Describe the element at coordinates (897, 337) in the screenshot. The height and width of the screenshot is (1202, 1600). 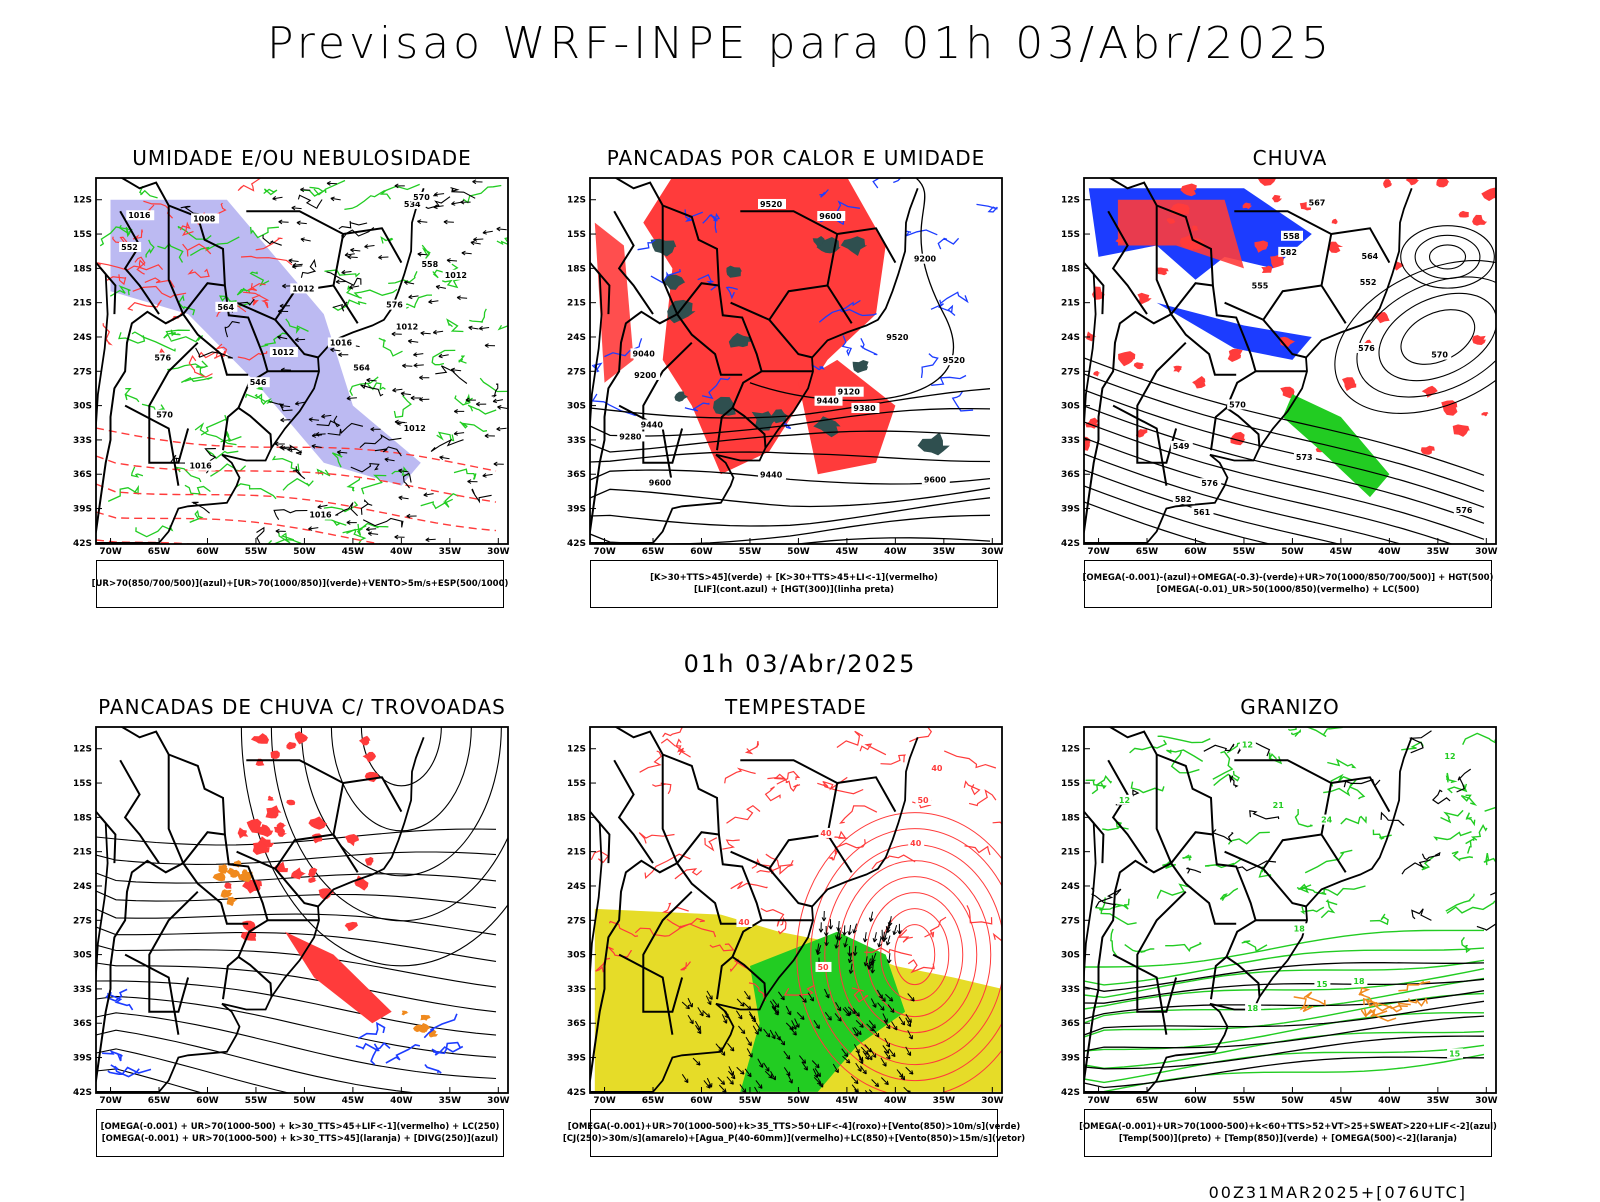
I see `contour-label: 9520` at that location.